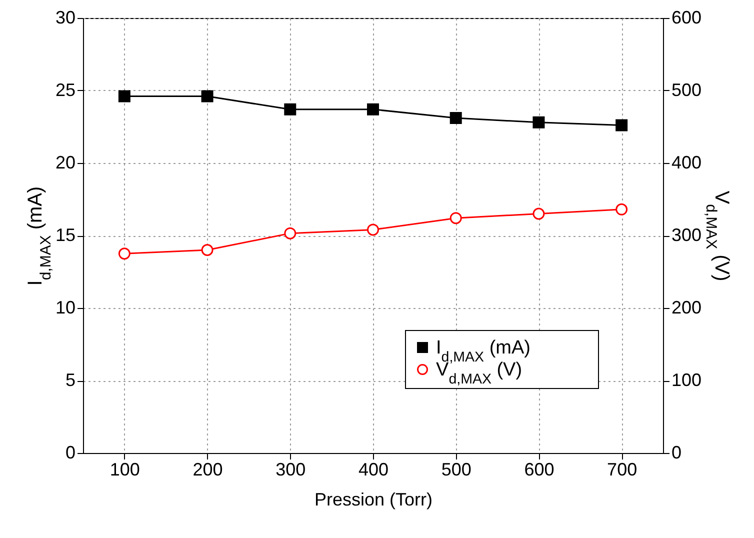 The width and height of the screenshot is (754, 538). What do you see at coordinates (125, 470) in the screenshot?
I see `x-tick-label: 100` at bounding box center [125, 470].